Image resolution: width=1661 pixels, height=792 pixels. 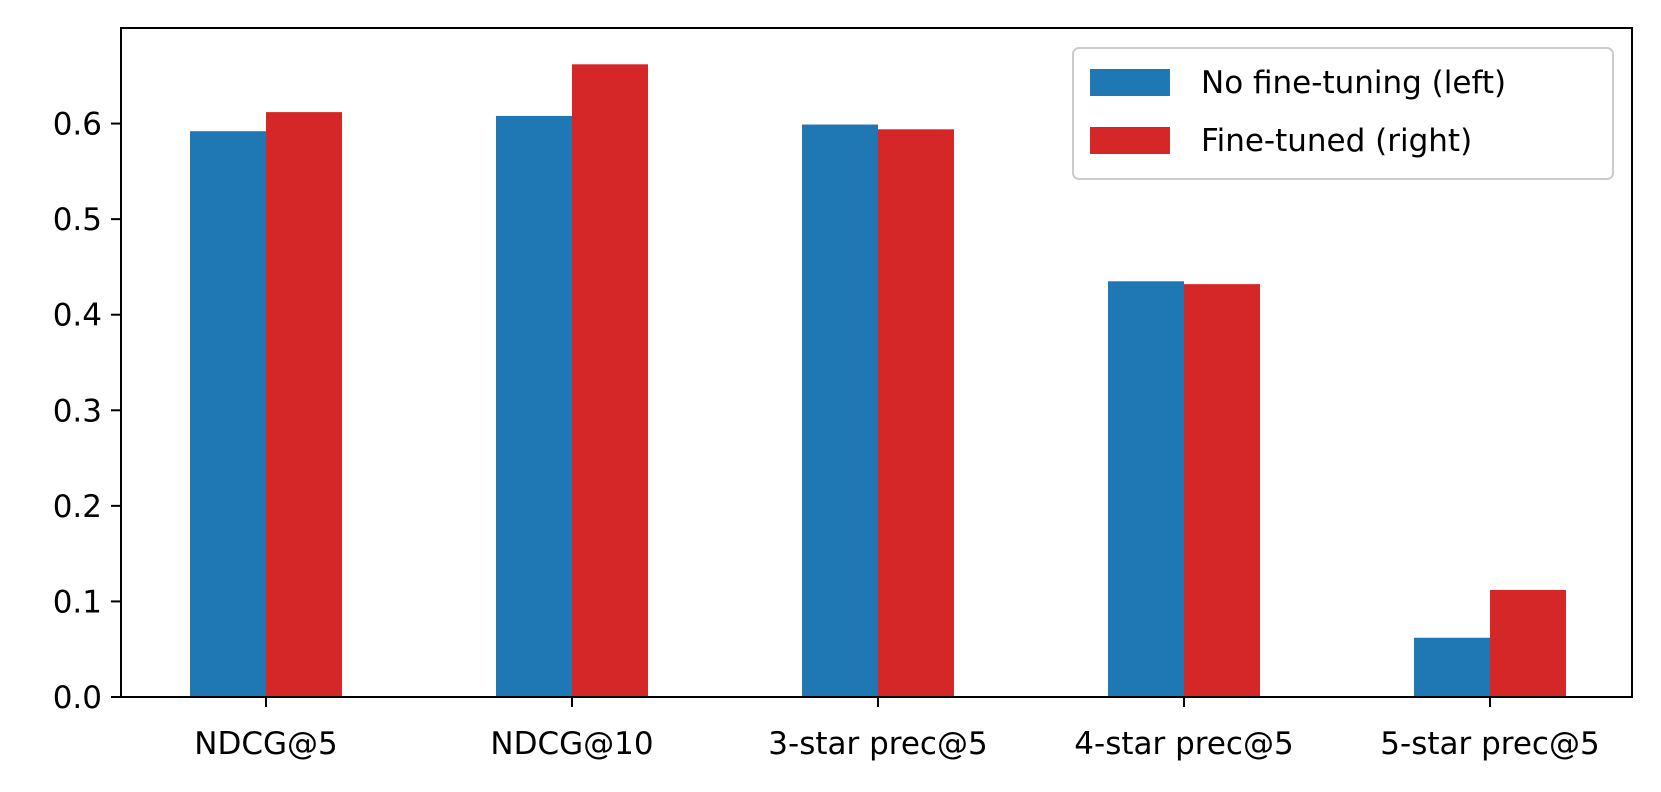 I want to click on x-tick-label-ndcg-10: NDCG@10, so click(x=571, y=744).